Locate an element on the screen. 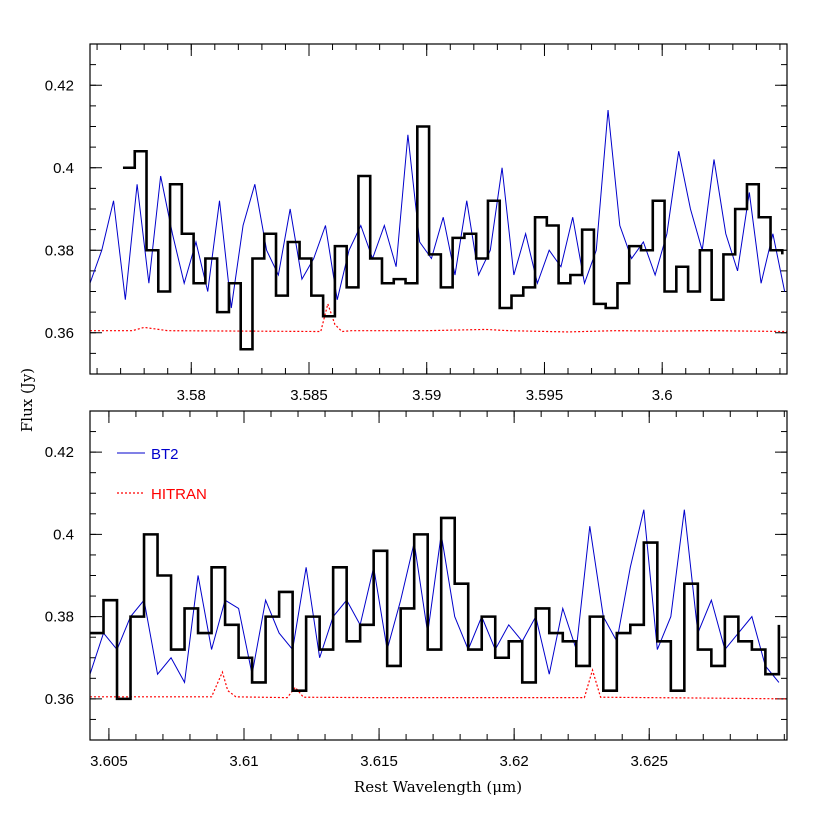  top-x-tick-label: 3.595 is located at coordinates (545, 395).